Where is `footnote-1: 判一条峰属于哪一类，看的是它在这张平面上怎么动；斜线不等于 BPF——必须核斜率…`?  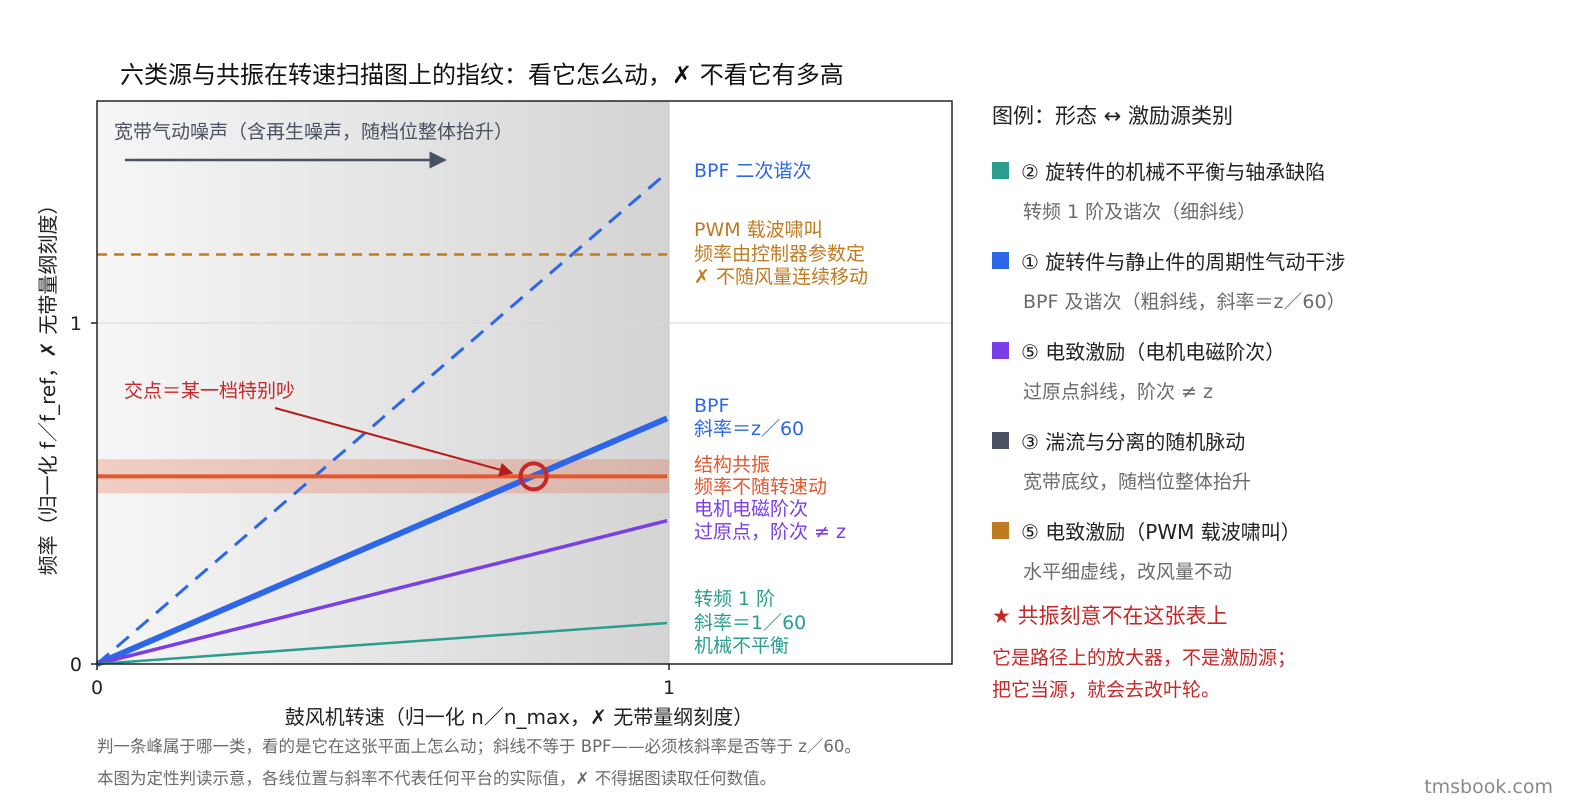
footnote-1: 判一条峰属于哪一类，看的是它在这张平面上怎么动；斜线不等于 BPF——必须核斜率… is located at coordinates (479, 746).